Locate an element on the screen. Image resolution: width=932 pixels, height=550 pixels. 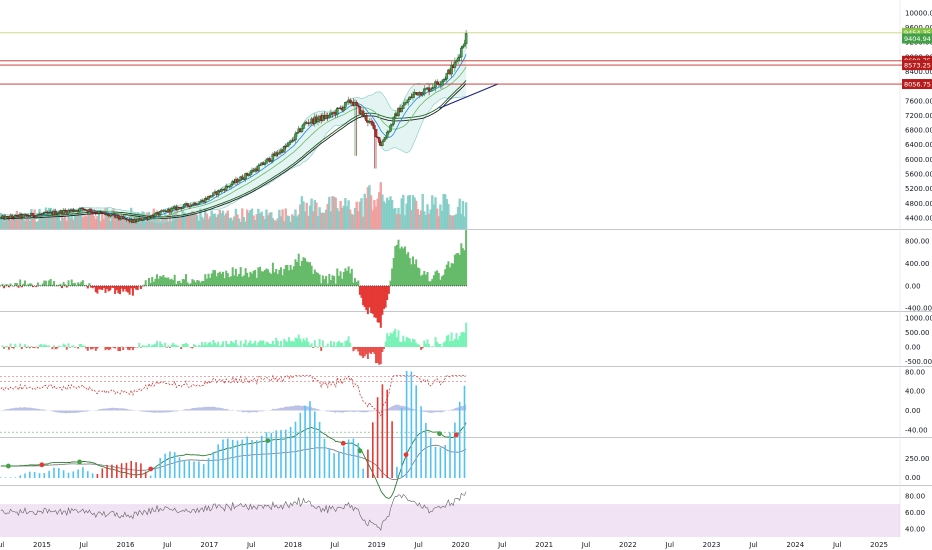
price-tick: 5200.00 is located at coordinates (918, 189).